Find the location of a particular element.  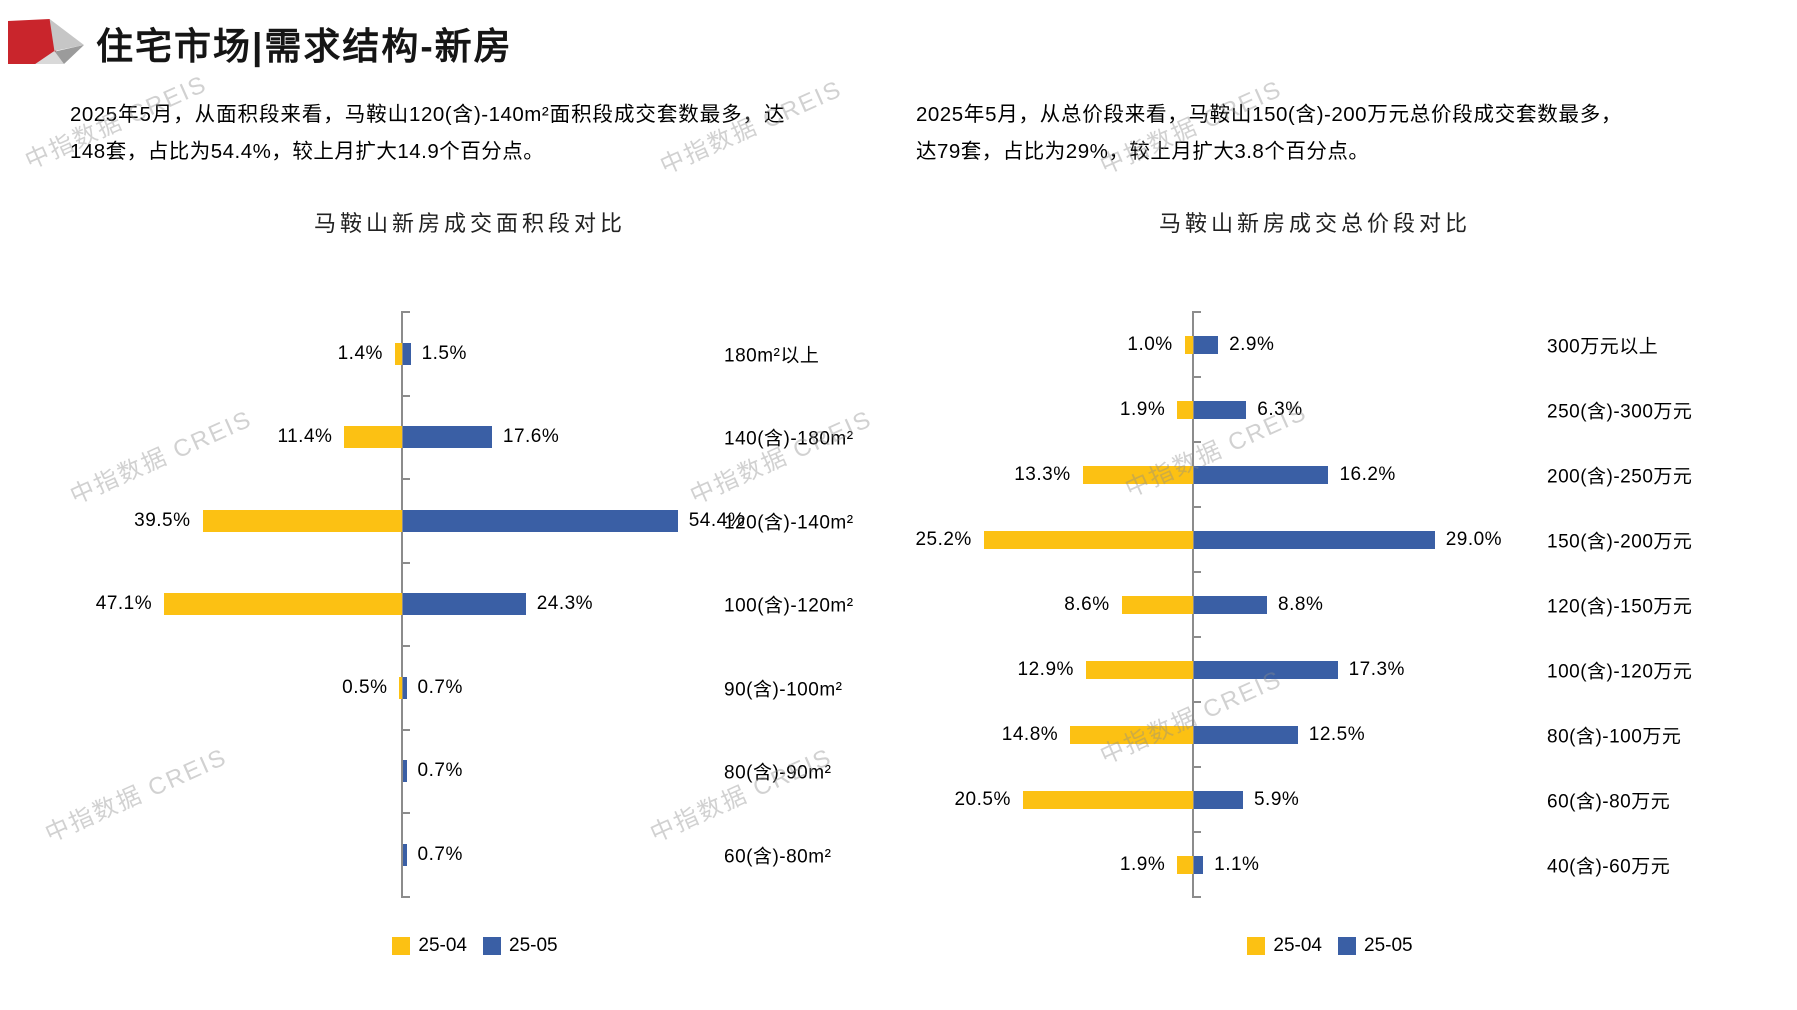

value-label-25-04: 13.3% is located at coordinates (1042, 474).